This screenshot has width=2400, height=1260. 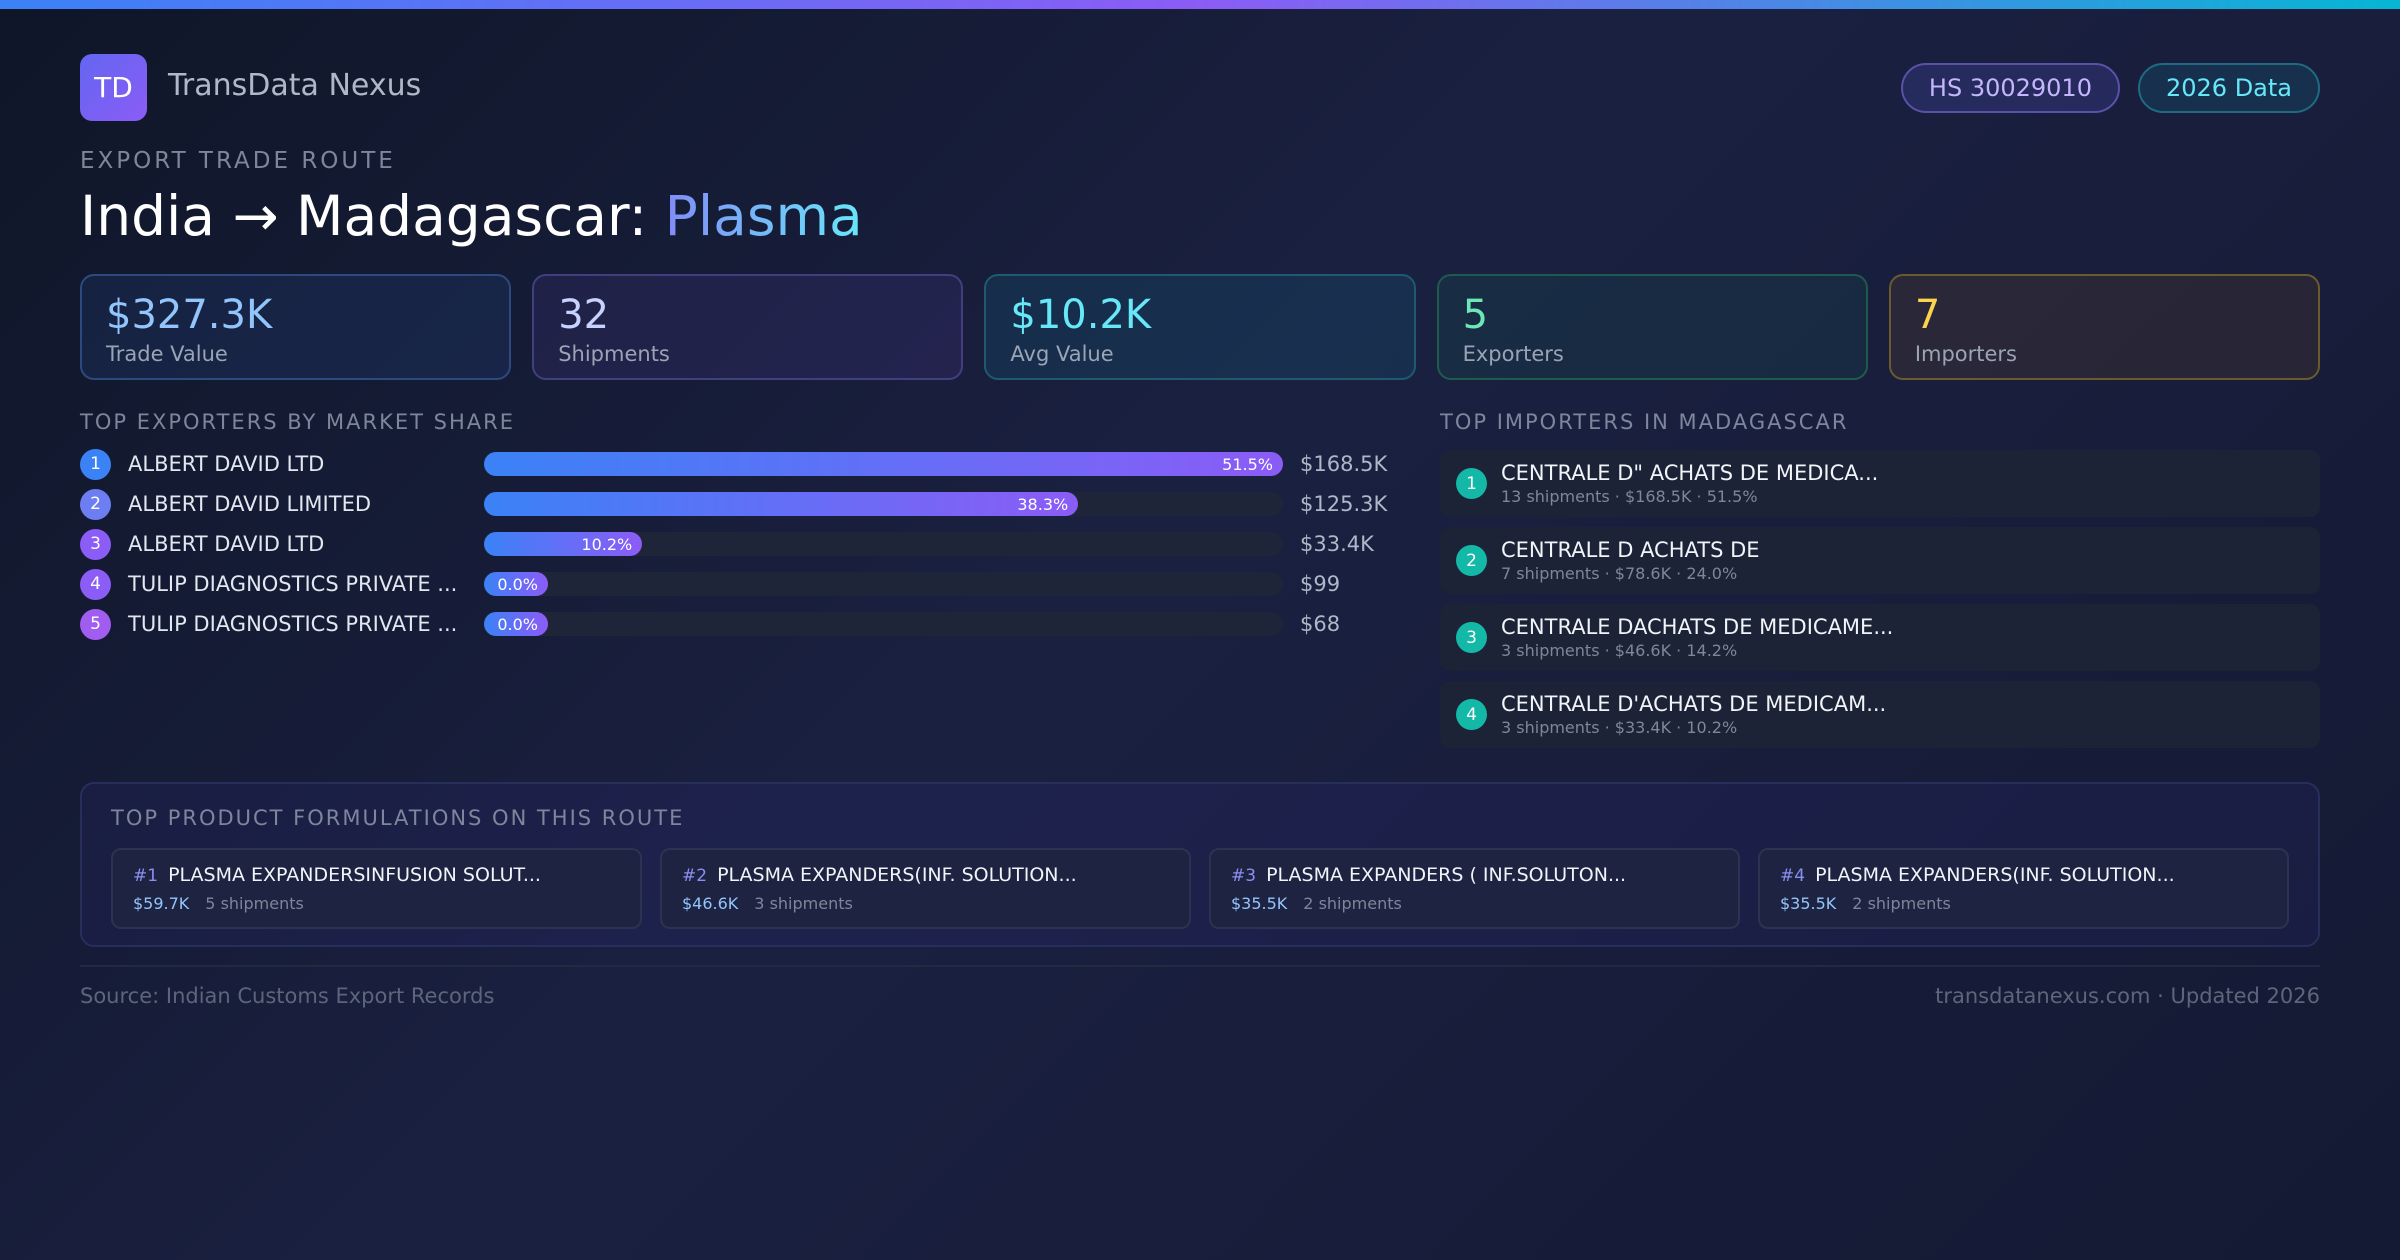 What do you see at coordinates (364, 216) in the screenshot?
I see `title-text: India → Madagascar:` at bounding box center [364, 216].